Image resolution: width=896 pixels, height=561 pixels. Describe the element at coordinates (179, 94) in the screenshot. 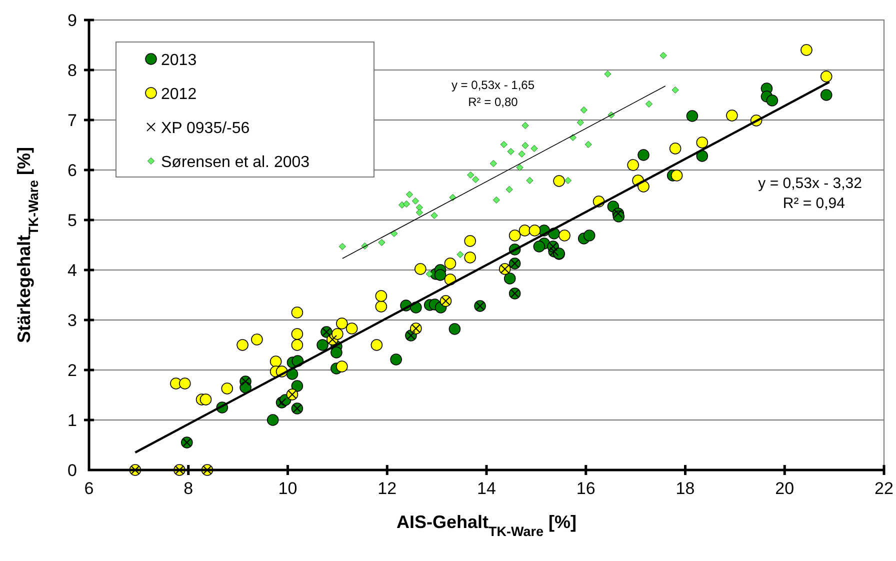

I see `legend-label: 2012` at that location.